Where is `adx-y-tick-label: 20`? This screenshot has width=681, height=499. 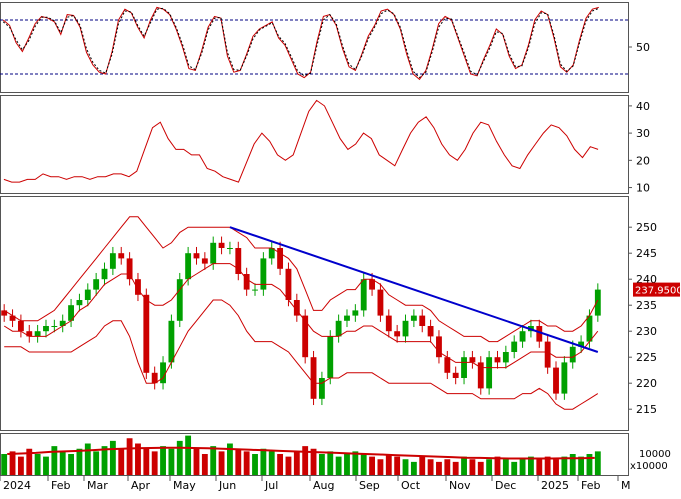 adx-y-tick-label: 20 is located at coordinates (643, 160).